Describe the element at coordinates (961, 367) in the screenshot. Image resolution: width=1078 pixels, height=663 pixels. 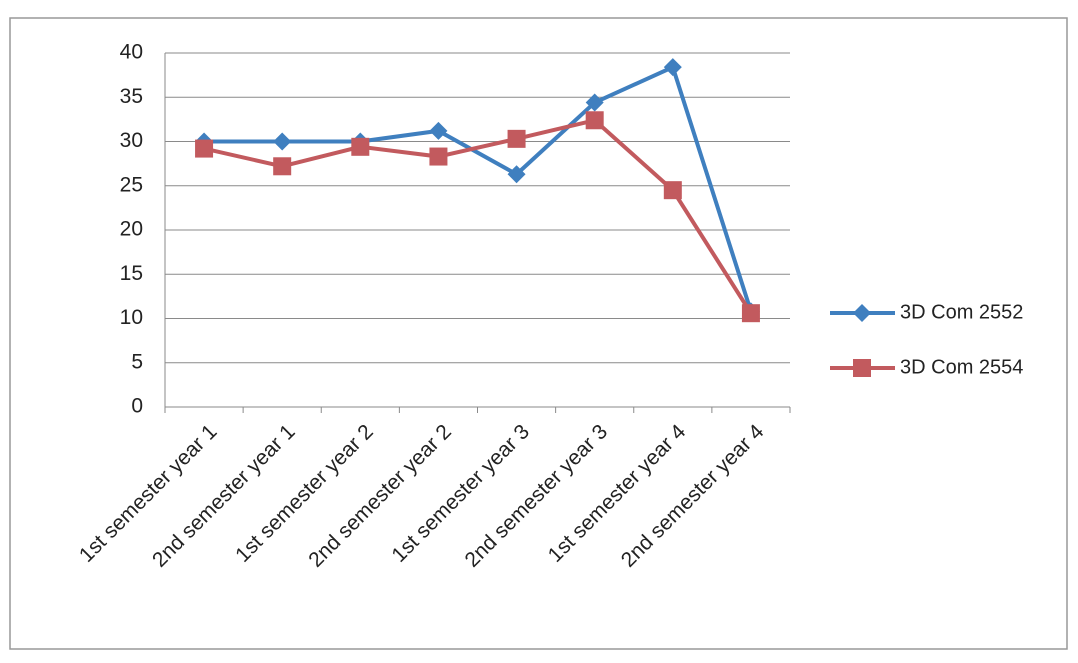
I see `legend-label: 3D Com 2554` at that location.